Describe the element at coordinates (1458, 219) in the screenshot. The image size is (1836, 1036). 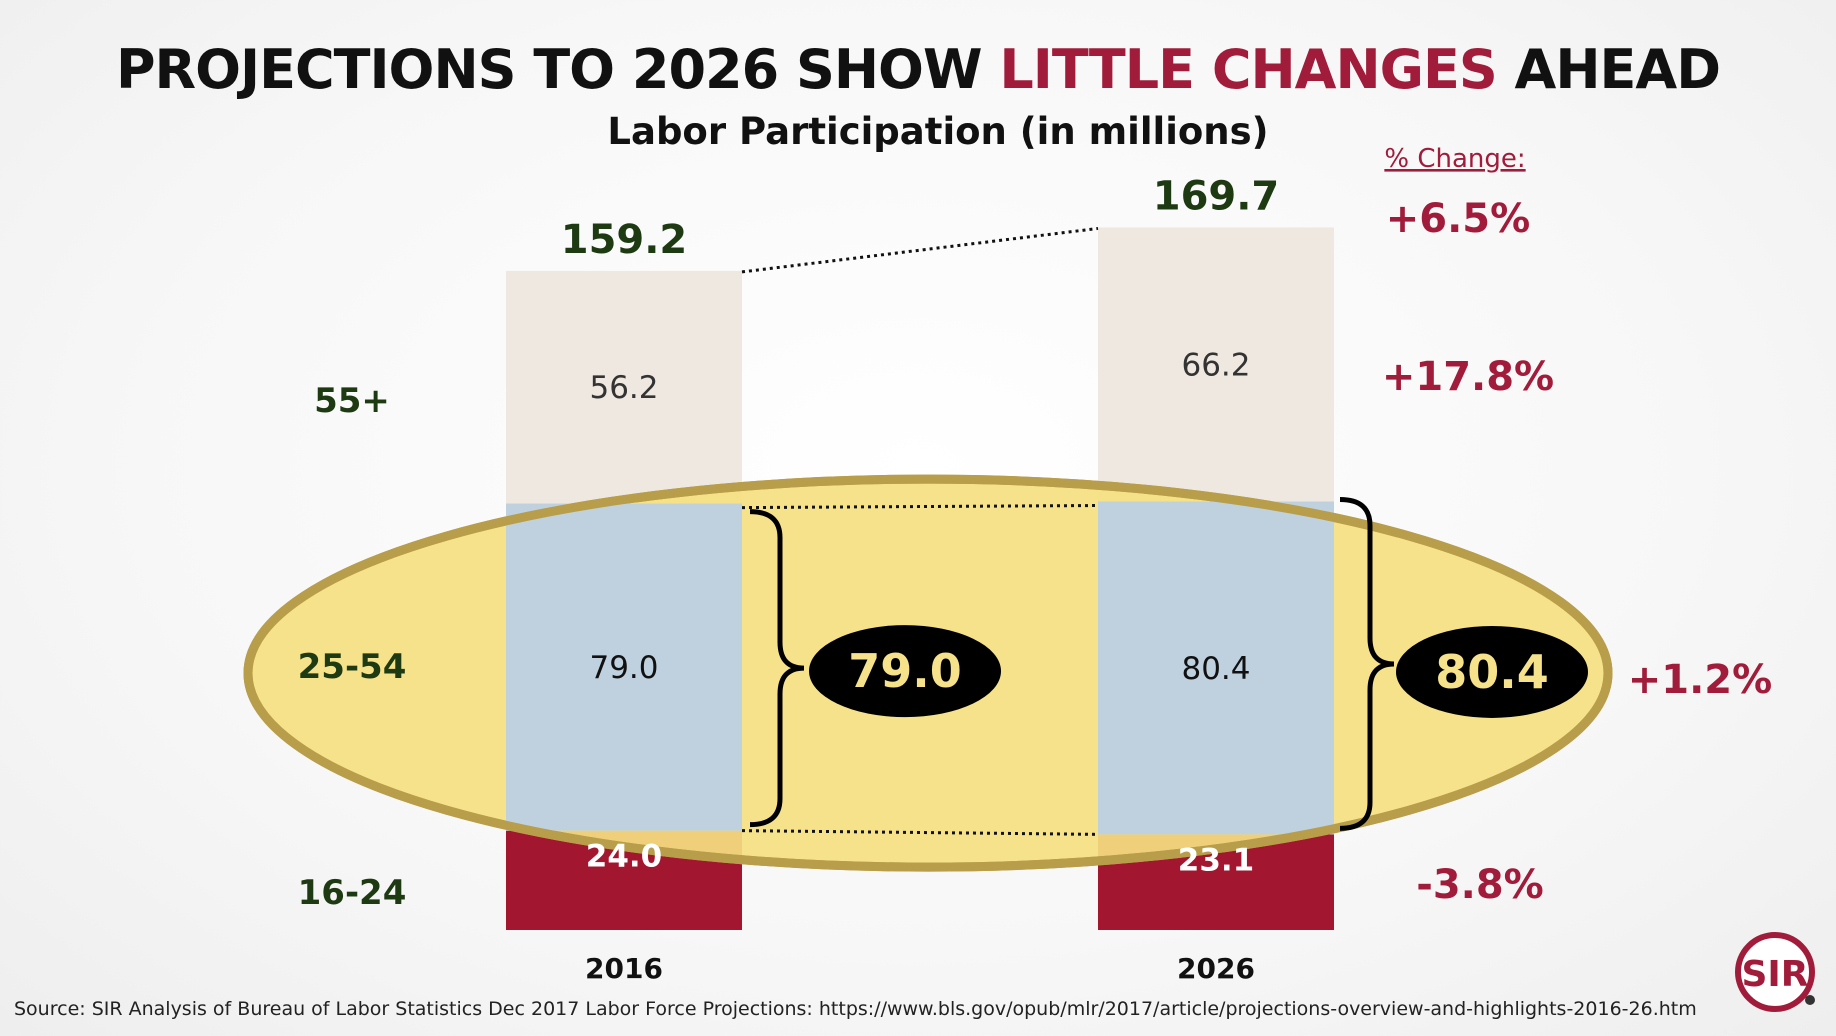
I see `pct-change-total: +6.5%` at that location.